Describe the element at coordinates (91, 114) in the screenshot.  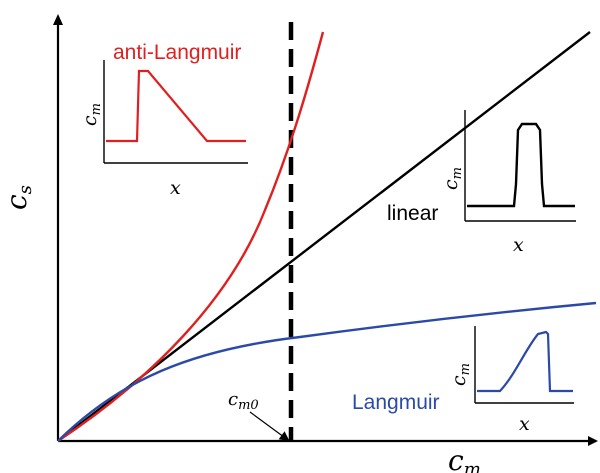
I see `inset-anti-langmuir-y-label: cm` at that location.